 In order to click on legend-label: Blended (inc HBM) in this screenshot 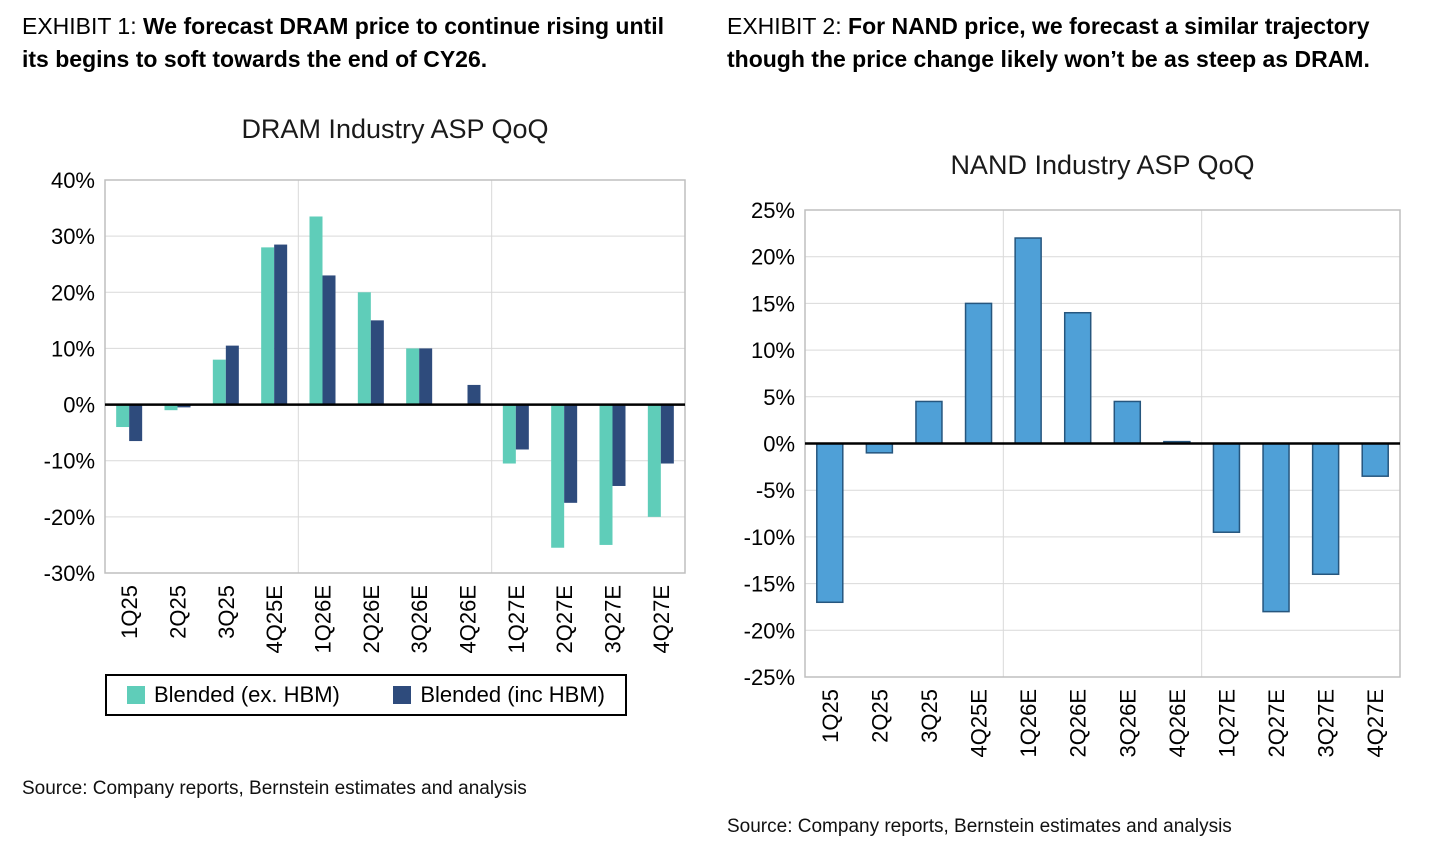, I will do `click(512, 694)`.